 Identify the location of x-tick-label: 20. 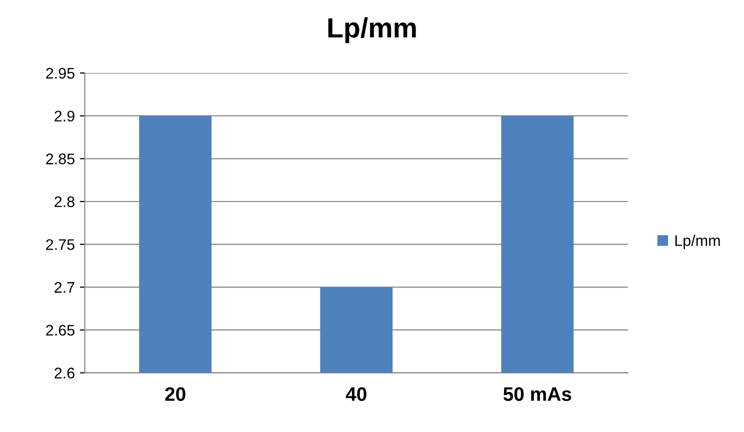
(175, 394).